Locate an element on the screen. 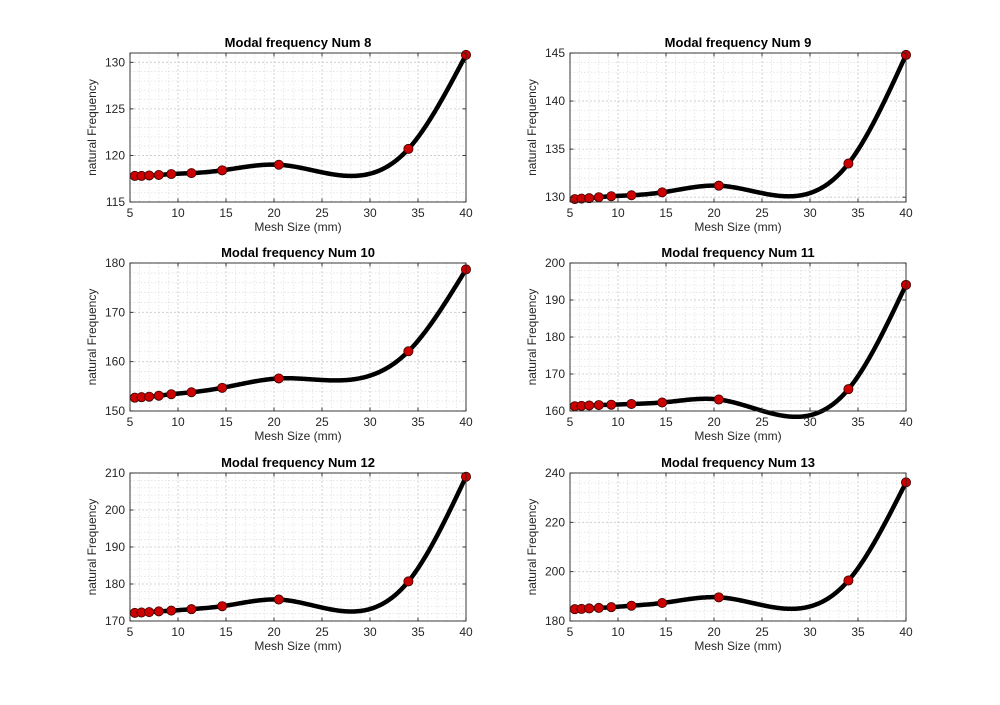  y-tick-label: 135 is located at coordinates (555, 149).